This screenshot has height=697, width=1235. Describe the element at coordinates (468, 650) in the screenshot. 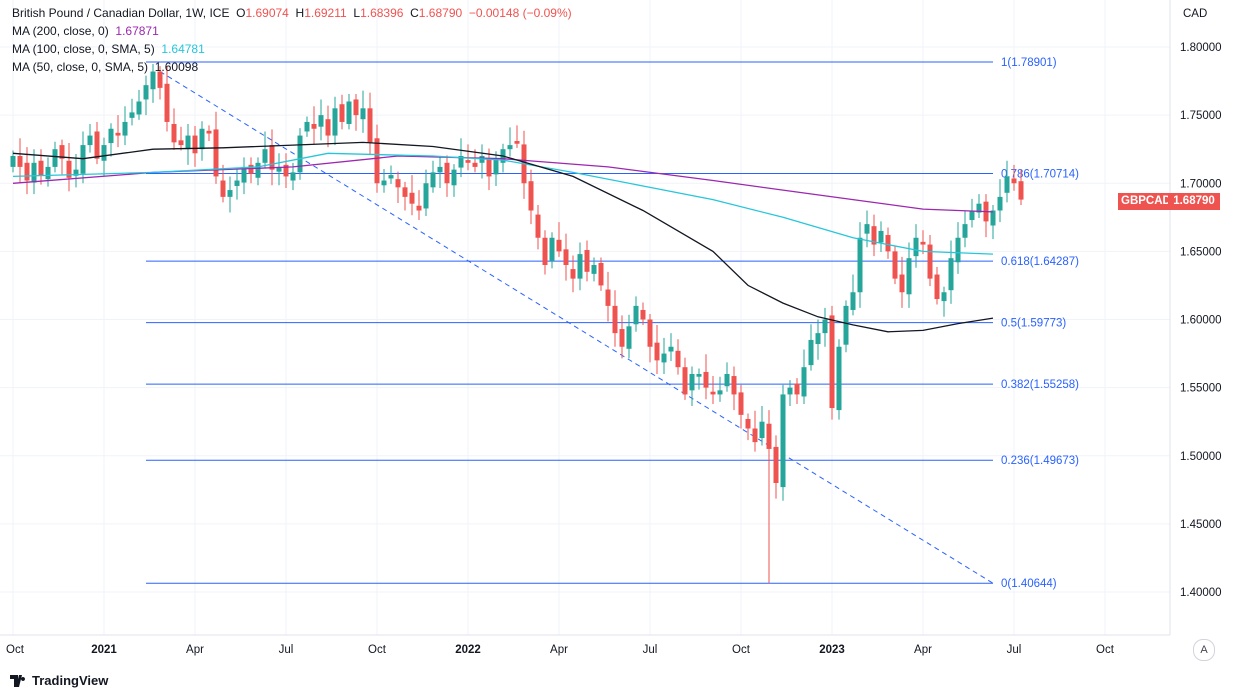

I see `x-tick-label: 2022` at that location.